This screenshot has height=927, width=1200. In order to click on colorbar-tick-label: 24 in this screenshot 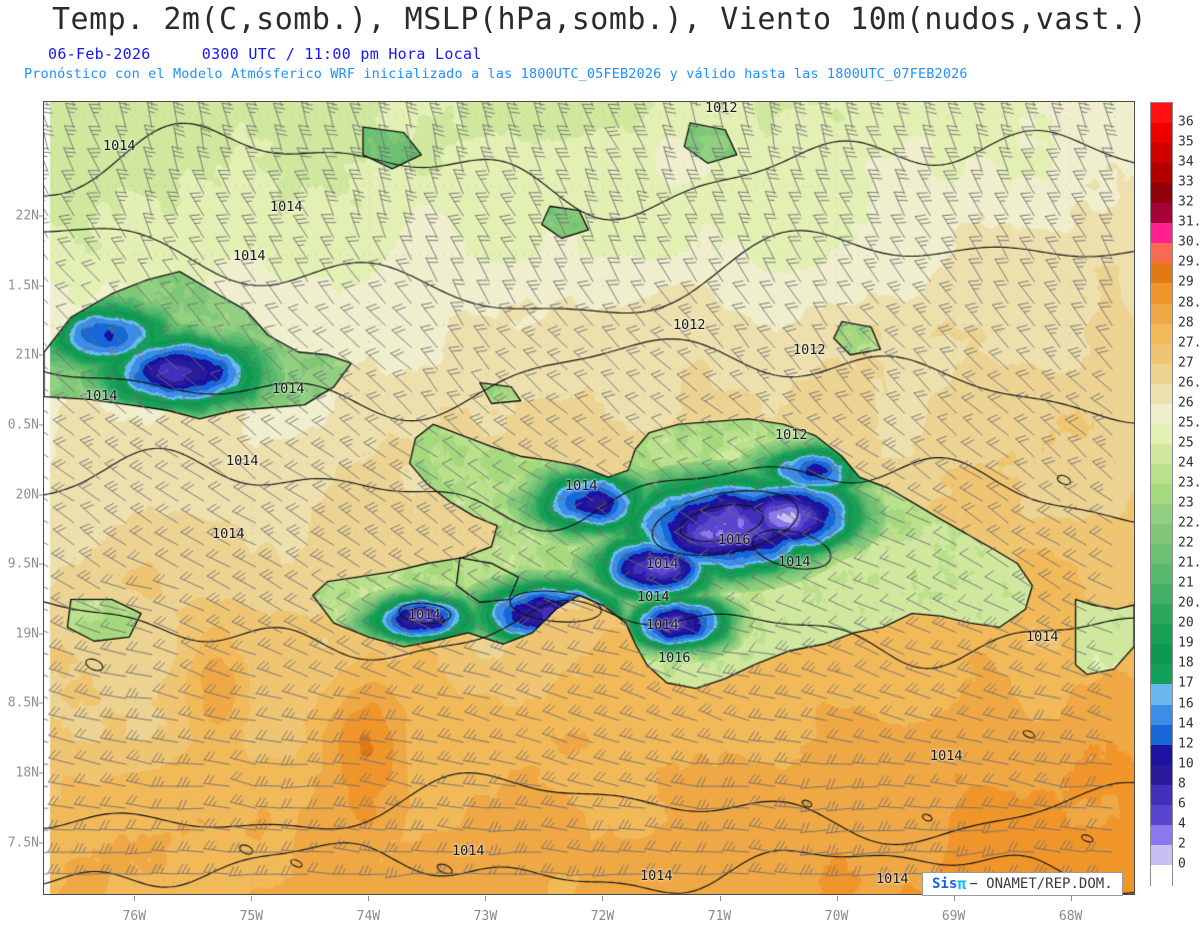, I will do `click(1186, 463)`.